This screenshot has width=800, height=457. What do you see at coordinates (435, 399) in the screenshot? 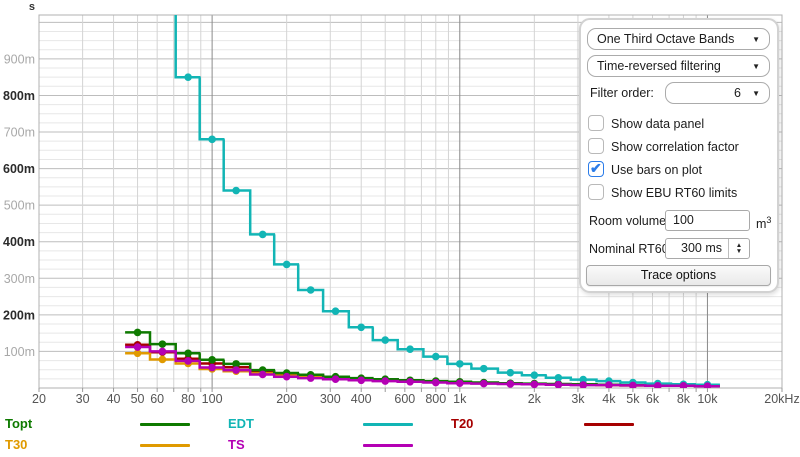
I see `svg-text: 800` at bounding box center [435, 399].